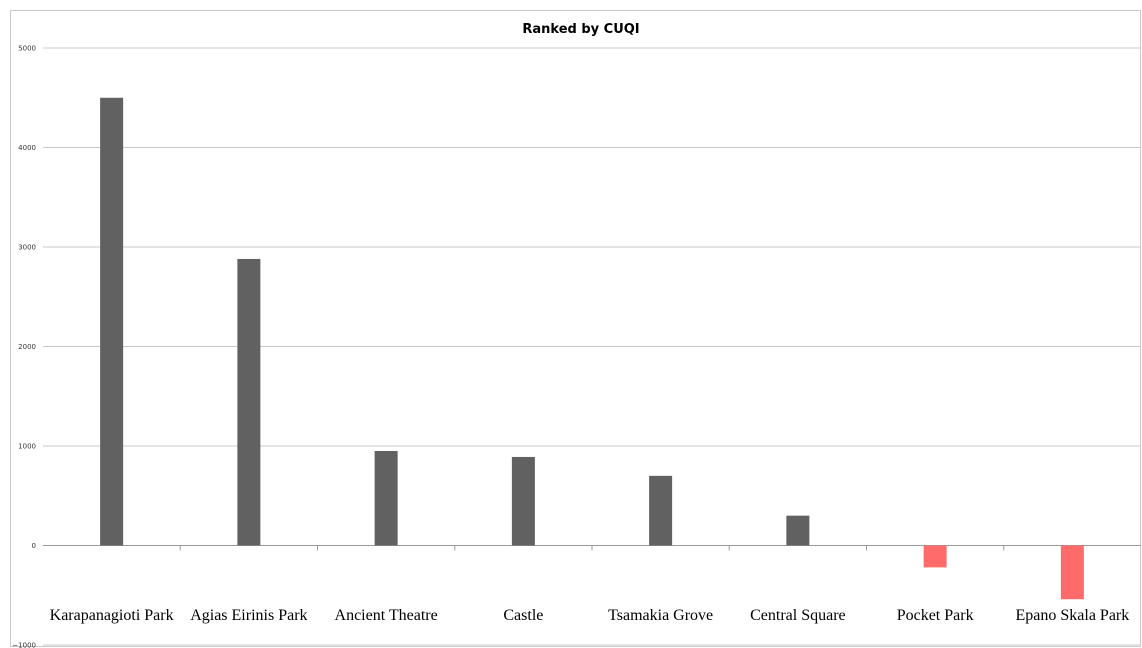  I want to click on x-tick-label: Karapanagioti Park, so click(112, 615).